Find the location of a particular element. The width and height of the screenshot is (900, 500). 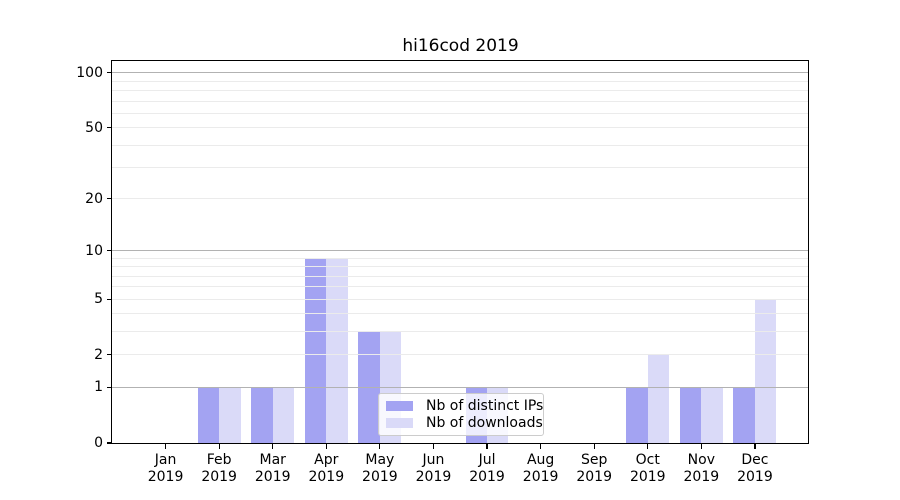

x-tick-label-jun: Jun 2019 is located at coordinates (433, 468).